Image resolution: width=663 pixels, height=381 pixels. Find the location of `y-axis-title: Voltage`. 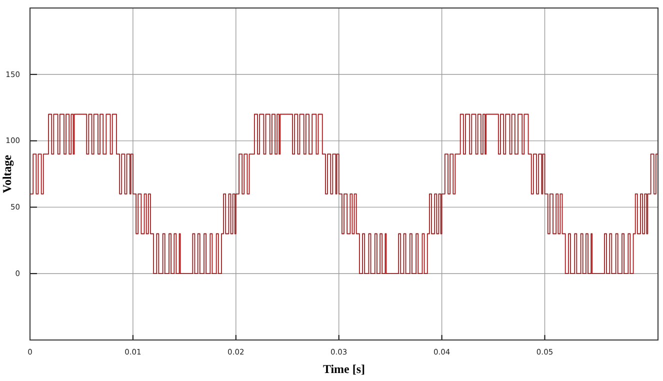

y-axis-title: Voltage is located at coordinates (7, 174).